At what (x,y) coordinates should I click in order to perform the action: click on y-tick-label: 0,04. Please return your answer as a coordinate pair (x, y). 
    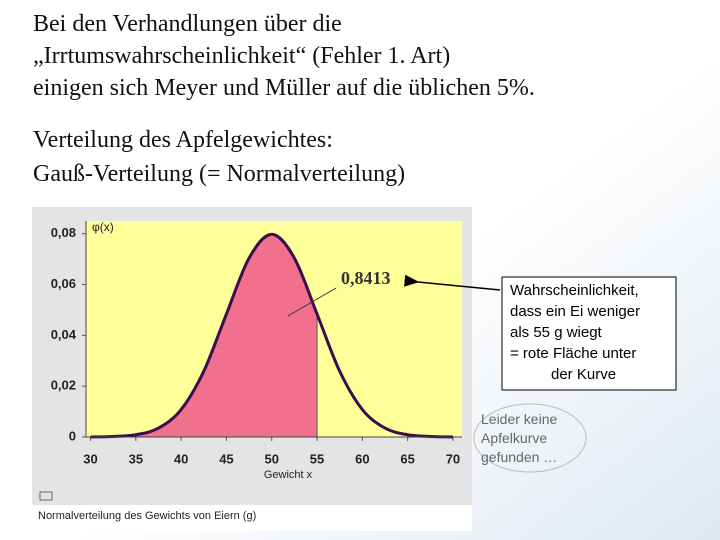
    Looking at the image, I should click on (64, 334).